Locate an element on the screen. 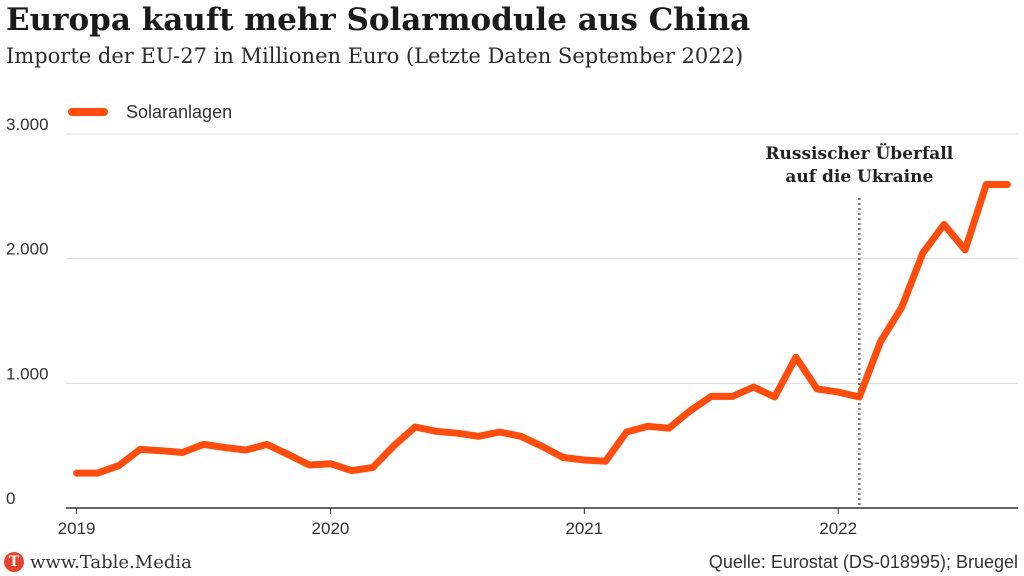  x-axis-ticks: 2019 2020 2021 2022 is located at coordinates (457, 523).